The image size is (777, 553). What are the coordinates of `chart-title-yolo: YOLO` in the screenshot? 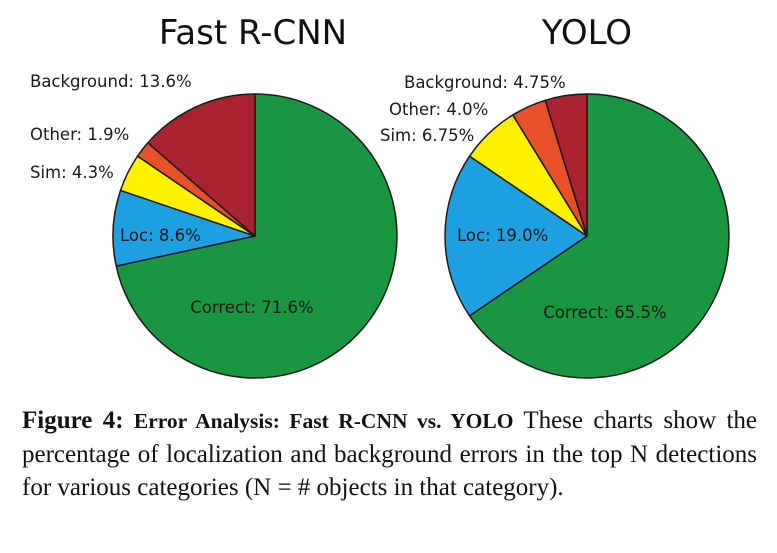 It's located at (586, 33).